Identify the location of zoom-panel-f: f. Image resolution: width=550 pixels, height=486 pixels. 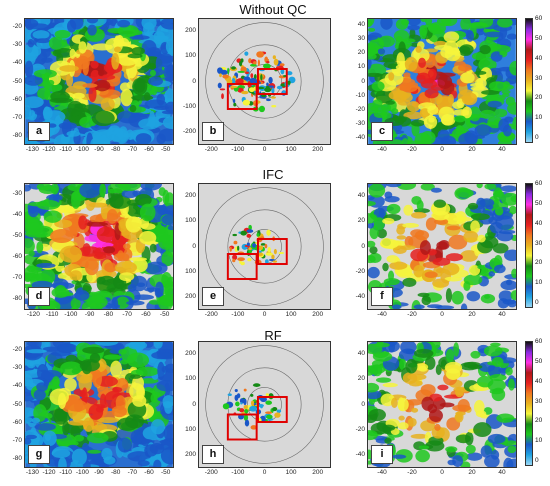
(442, 246).